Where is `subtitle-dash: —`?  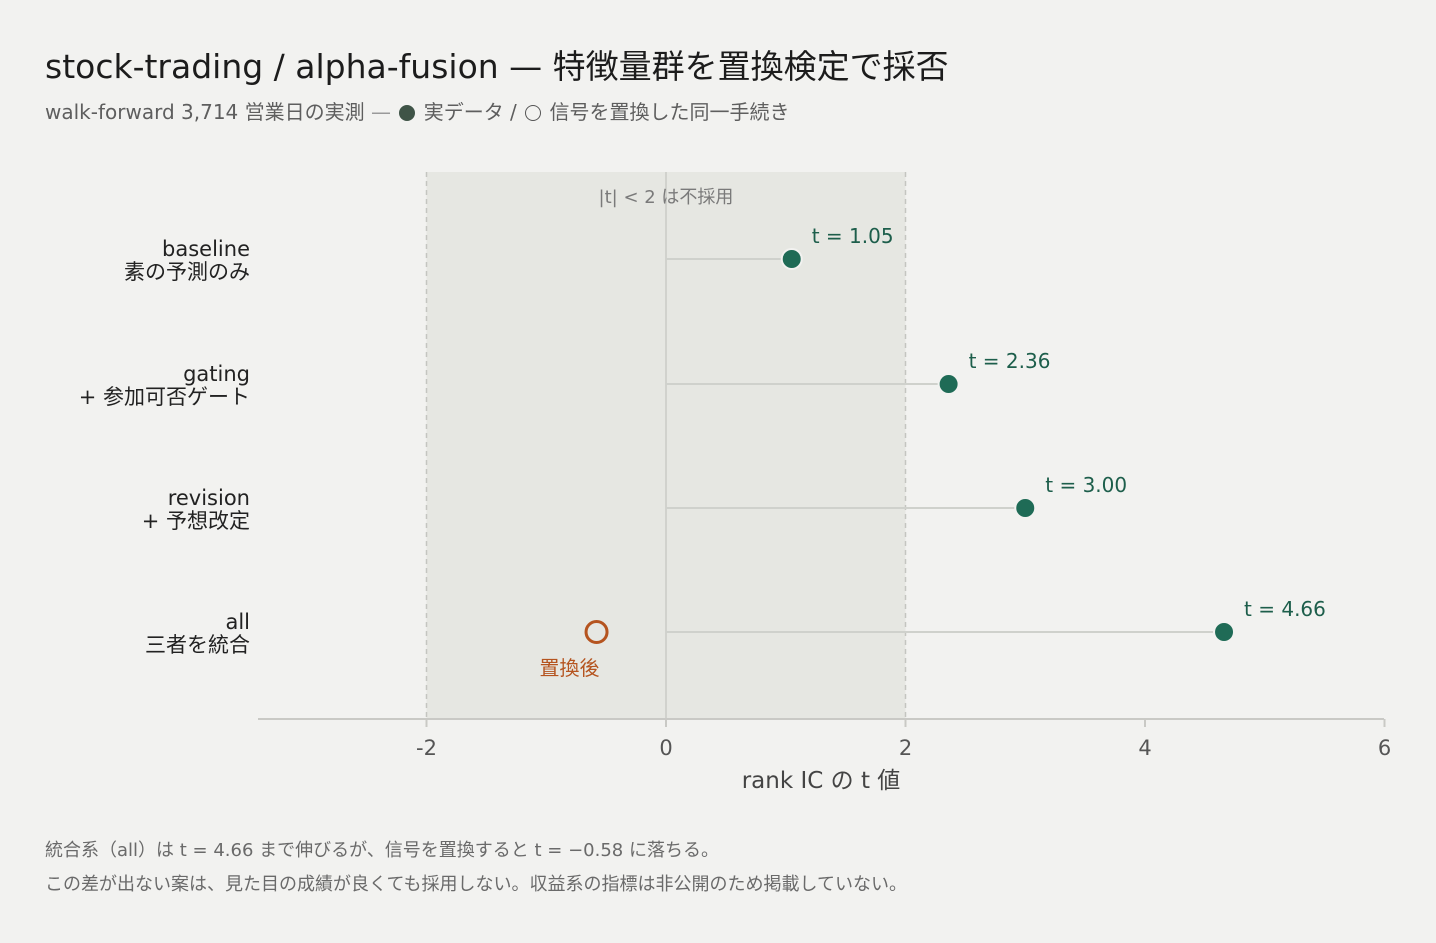 subtitle-dash: — is located at coordinates (380, 112).